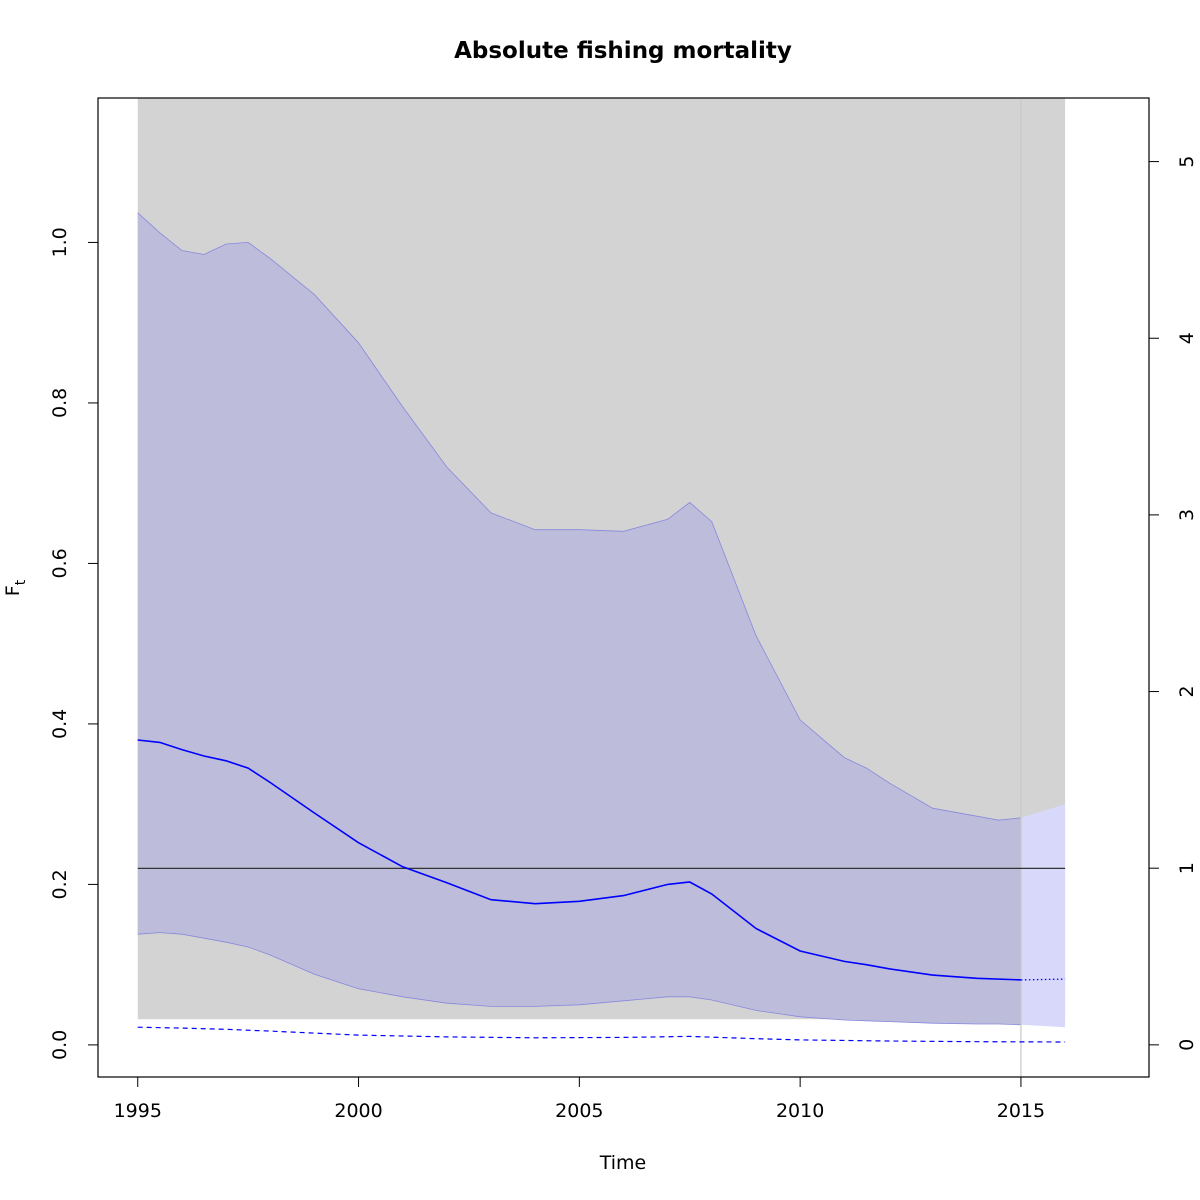 The image size is (1200, 1200). I want to click on y-axis-title: Ft, so click(15, 587).